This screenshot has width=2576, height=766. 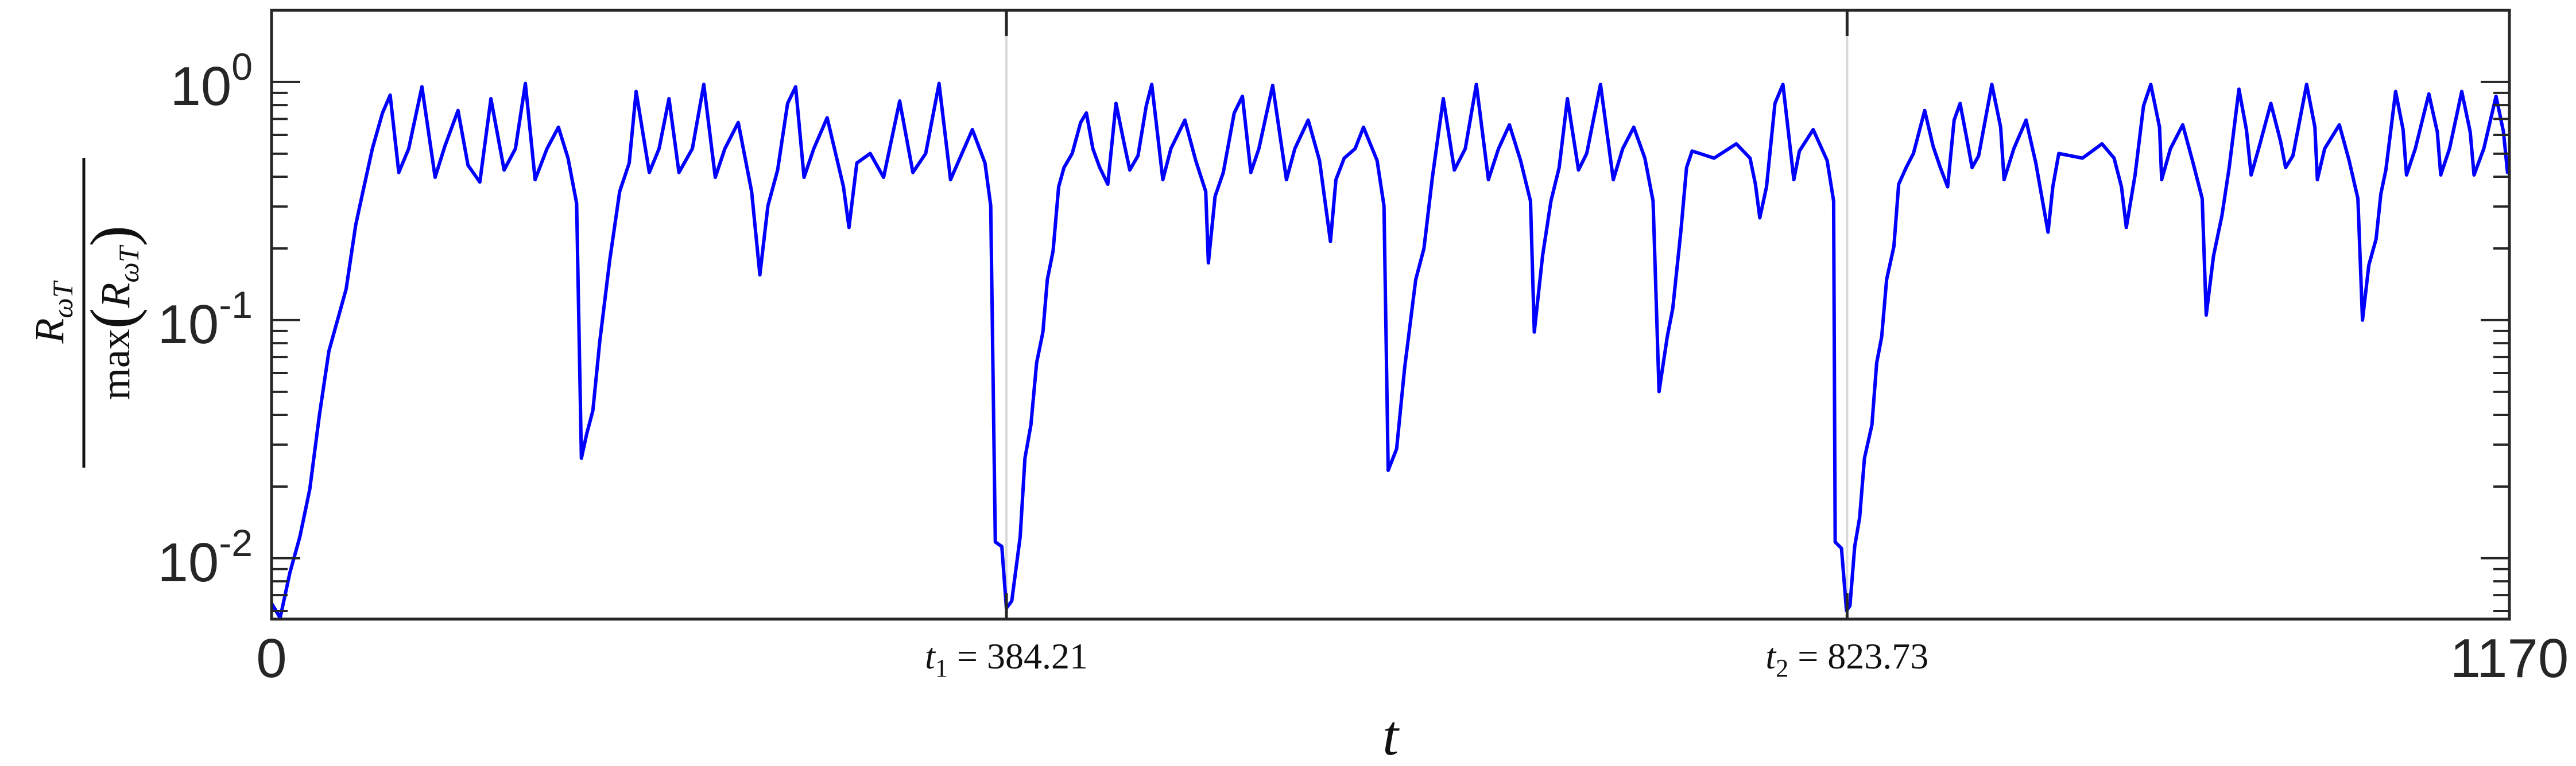 I want to click on y-tick-label: 10⁻², so click(x=205, y=557).